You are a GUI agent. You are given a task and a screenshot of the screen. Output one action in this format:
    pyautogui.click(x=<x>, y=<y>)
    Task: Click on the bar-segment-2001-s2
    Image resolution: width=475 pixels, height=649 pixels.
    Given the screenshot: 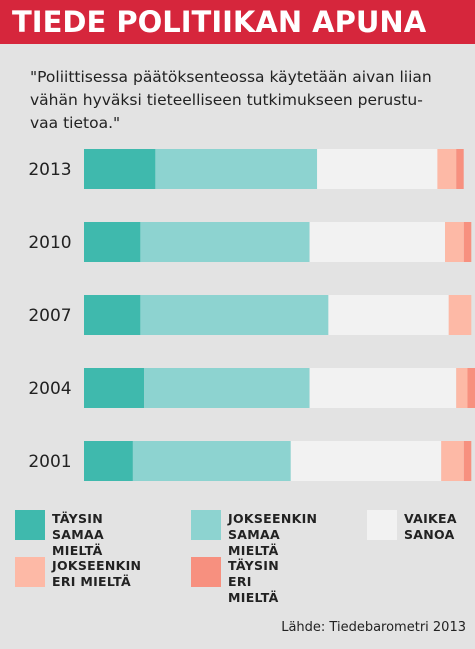 What is the action you would take?
    pyautogui.click(x=366, y=461)
    